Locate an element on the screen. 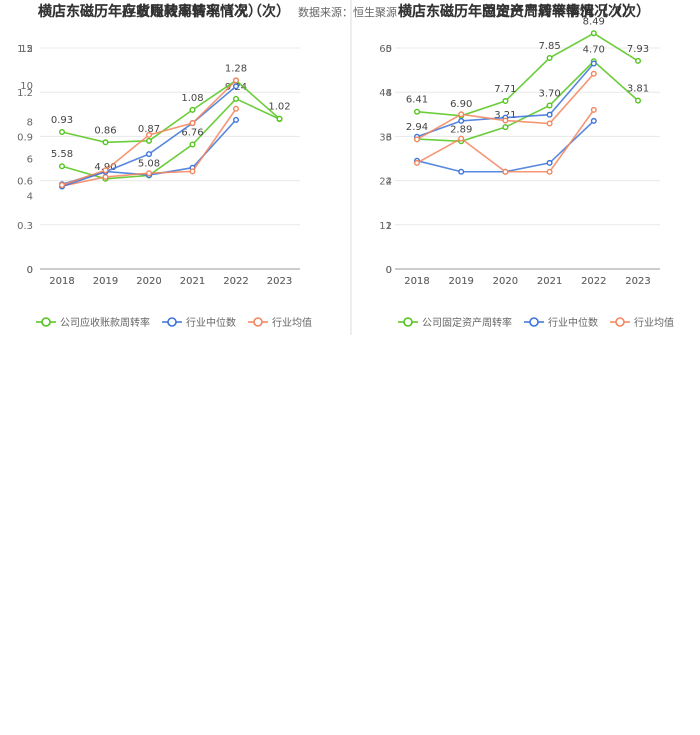  y-tick-label: 3 is located at coordinates (389, 137).